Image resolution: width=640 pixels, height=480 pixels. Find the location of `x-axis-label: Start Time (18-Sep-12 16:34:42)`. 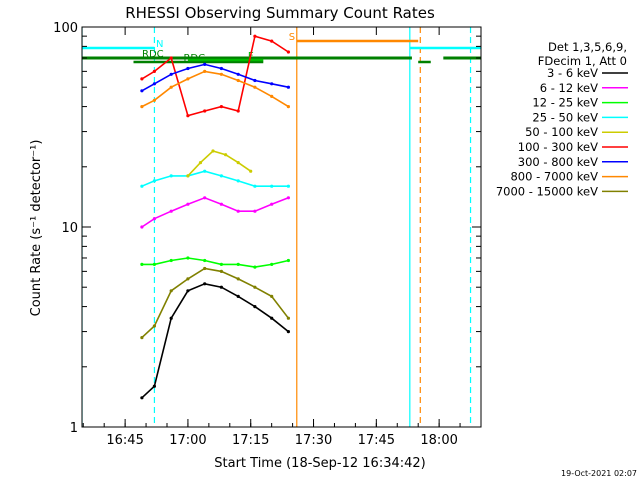

x-axis-label: Start Time (18-Sep-12 16:34:42) is located at coordinates (319, 463).